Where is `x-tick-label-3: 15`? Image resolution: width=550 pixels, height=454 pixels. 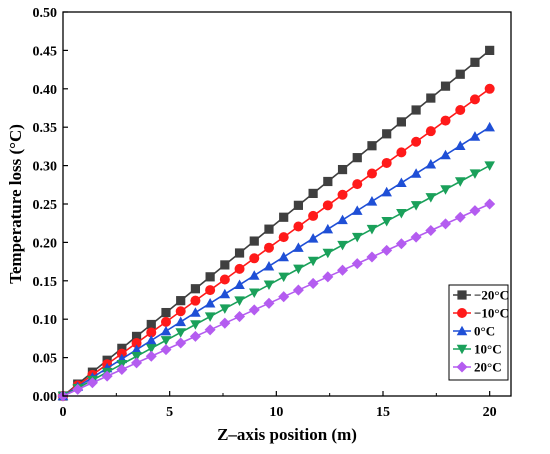
x-tick-label-3: 15 is located at coordinates (383, 412).